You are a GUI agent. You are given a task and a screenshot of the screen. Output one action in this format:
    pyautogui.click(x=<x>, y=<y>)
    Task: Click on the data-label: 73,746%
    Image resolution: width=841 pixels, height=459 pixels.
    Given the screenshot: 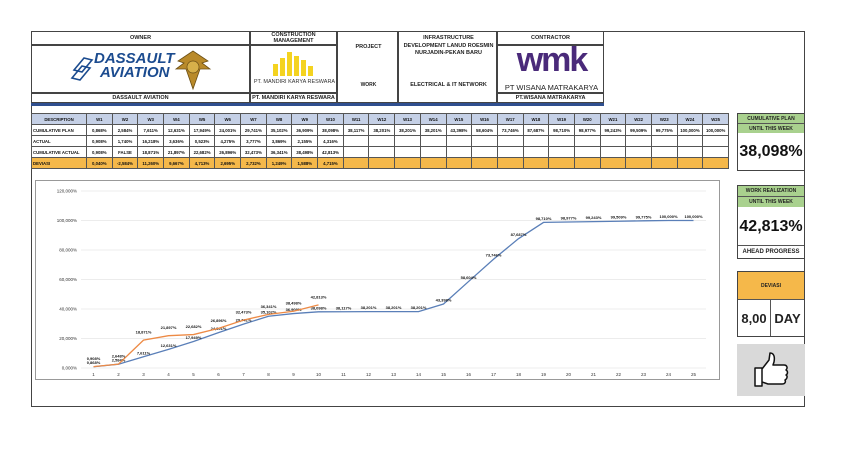 What is the action you would take?
    pyautogui.click(x=494, y=255)
    